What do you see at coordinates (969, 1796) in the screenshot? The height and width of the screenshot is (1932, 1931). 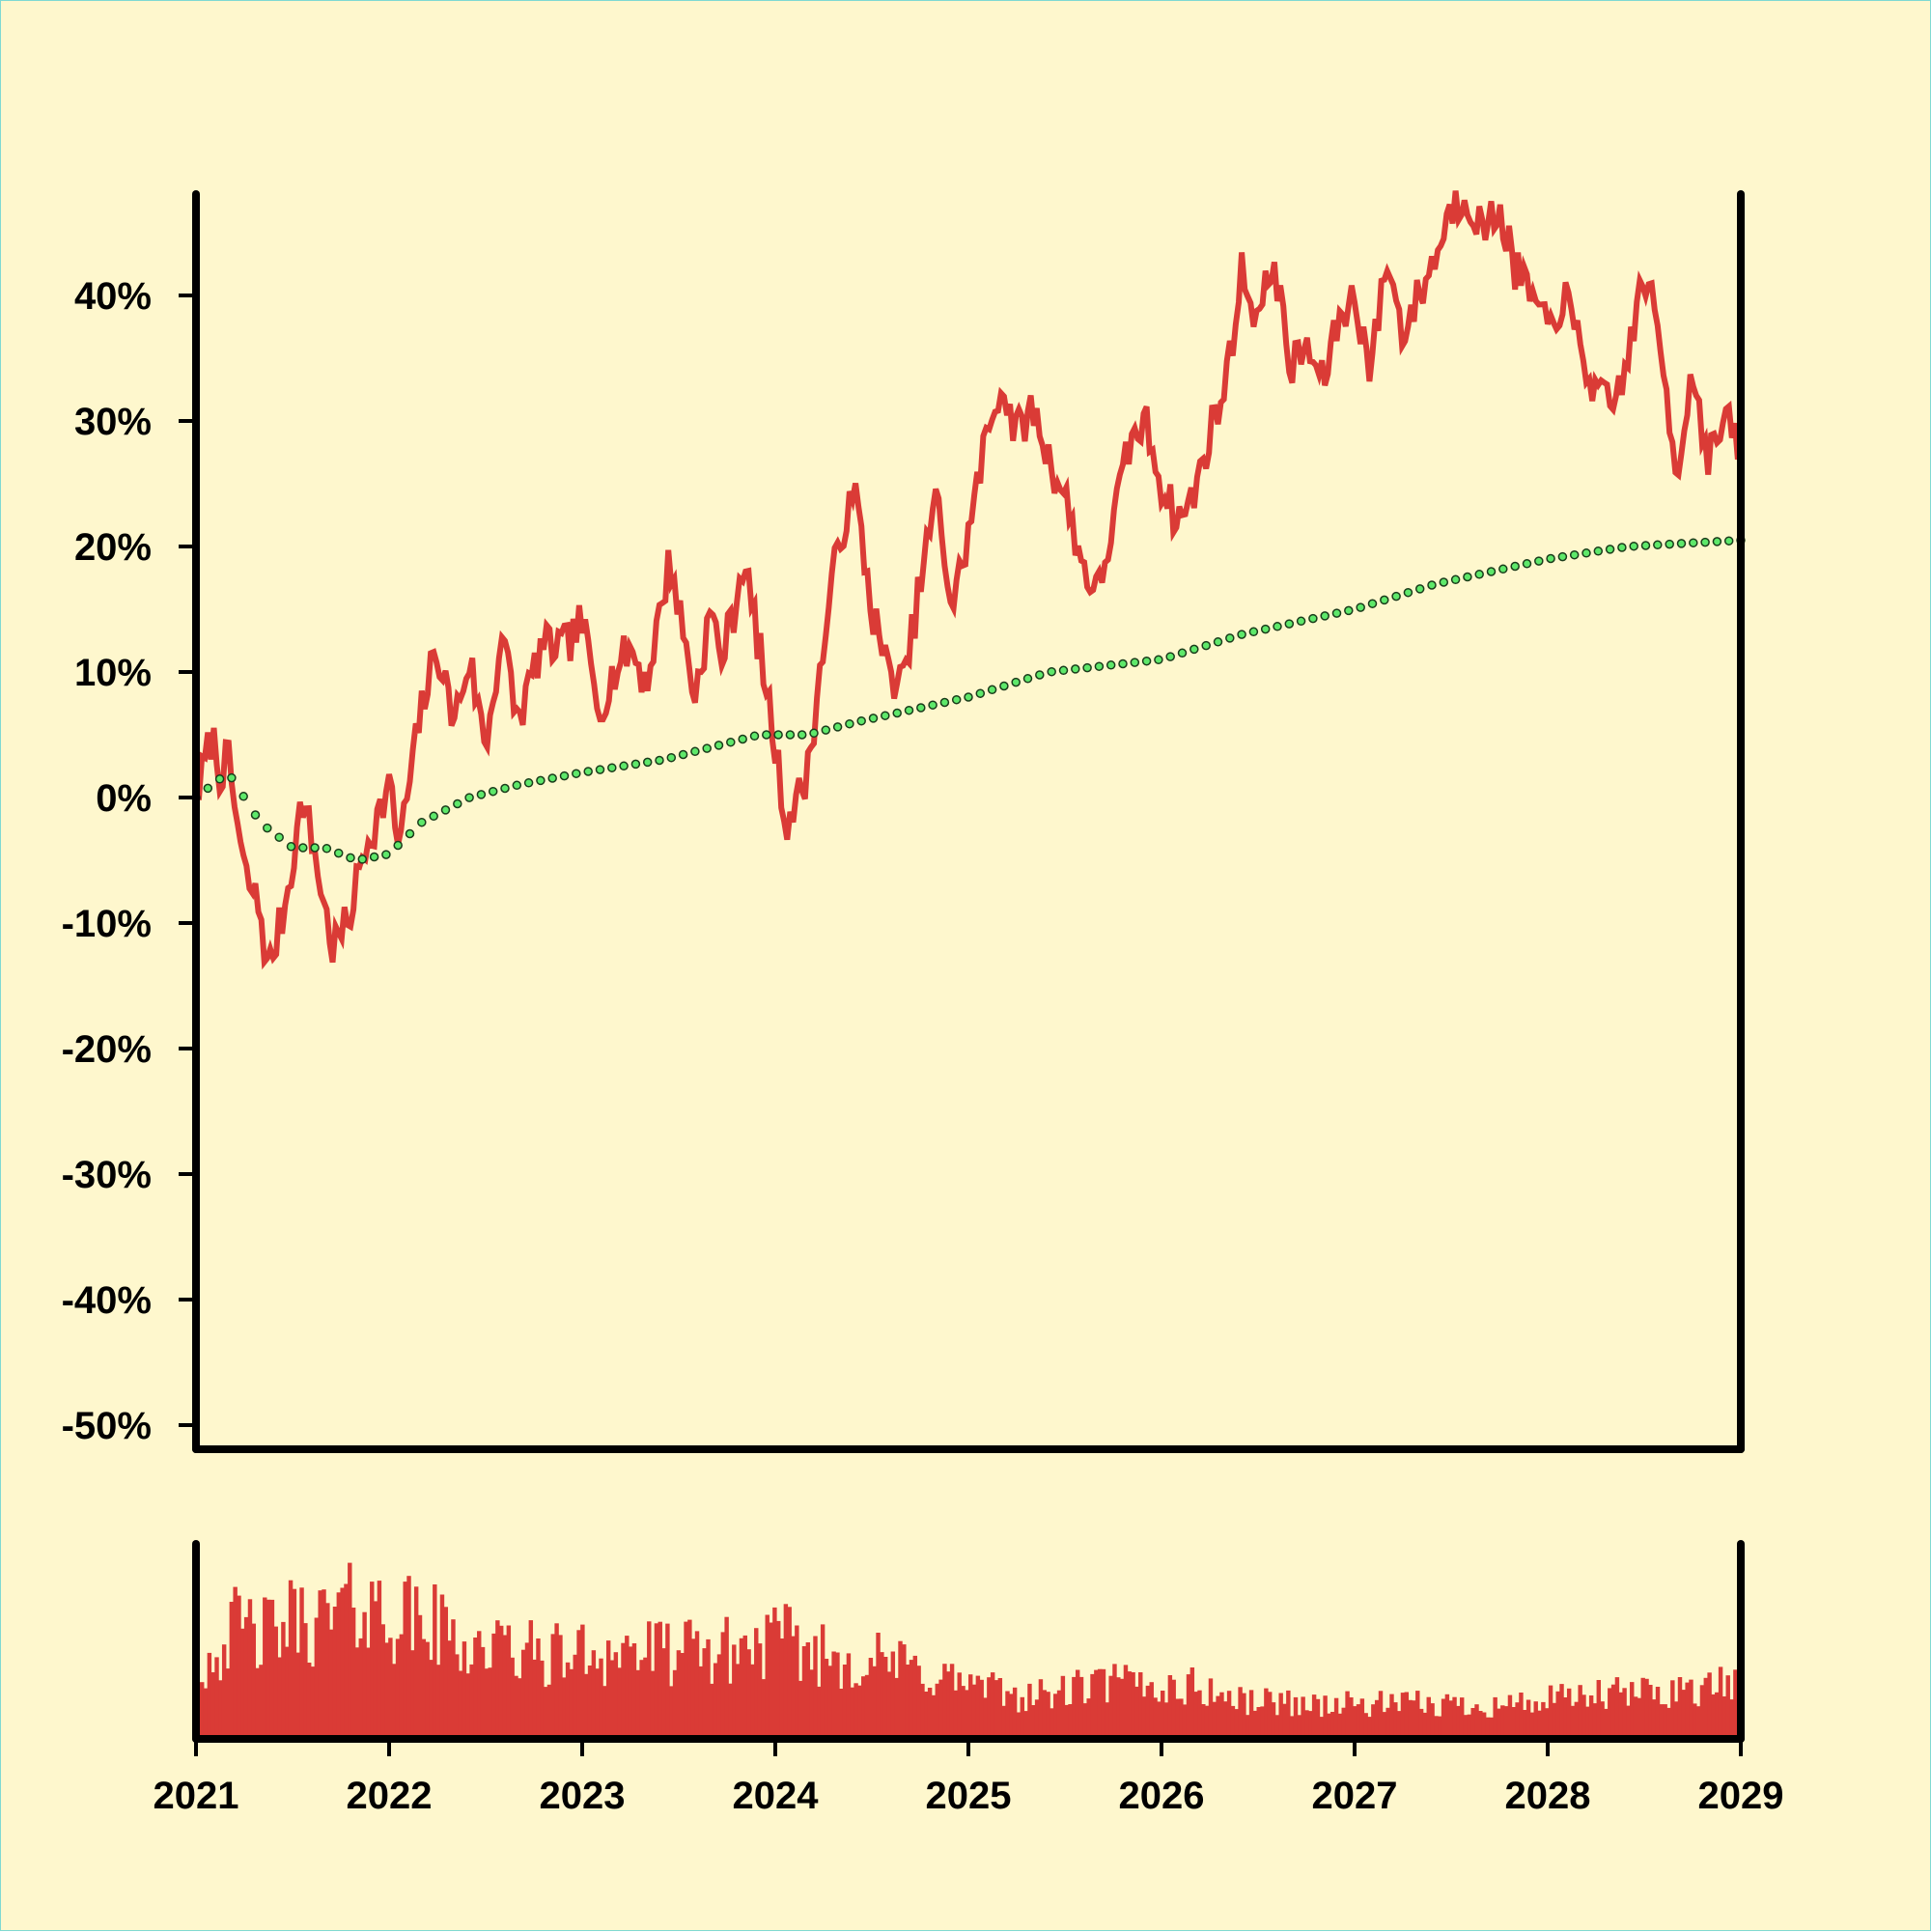 I see `x-tick-label: 2025` at bounding box center [969, 1796].